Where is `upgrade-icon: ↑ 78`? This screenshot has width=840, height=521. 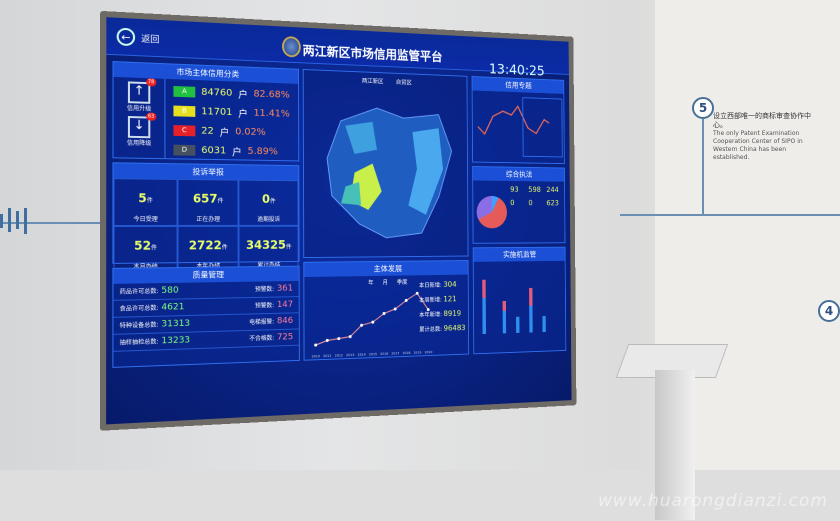 upgrade-icon: ↑ 78 is located at coordinates (142, 91).